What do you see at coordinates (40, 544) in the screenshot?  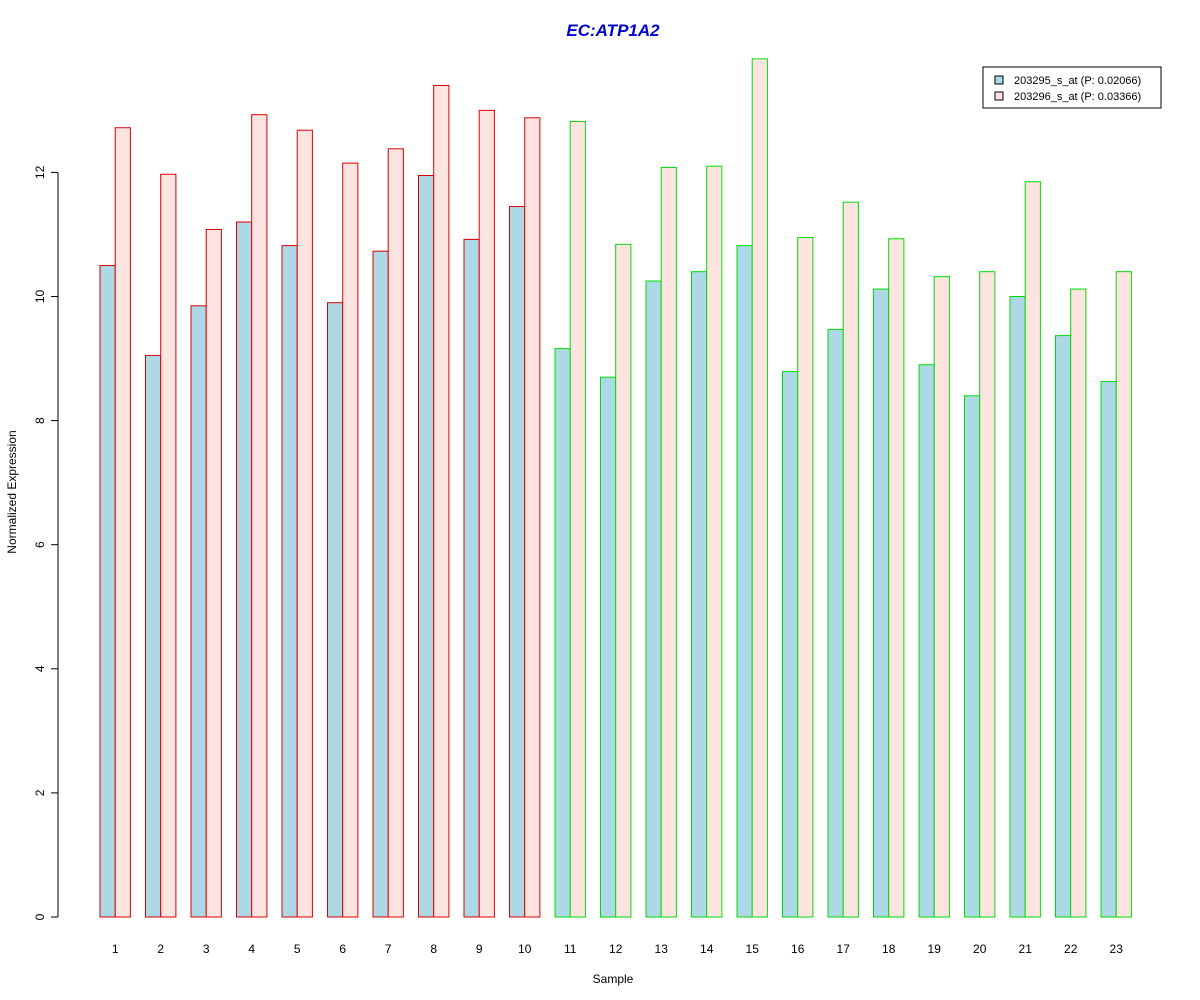 I see `y-tick-label: 6` at bounding box center [40, 544].